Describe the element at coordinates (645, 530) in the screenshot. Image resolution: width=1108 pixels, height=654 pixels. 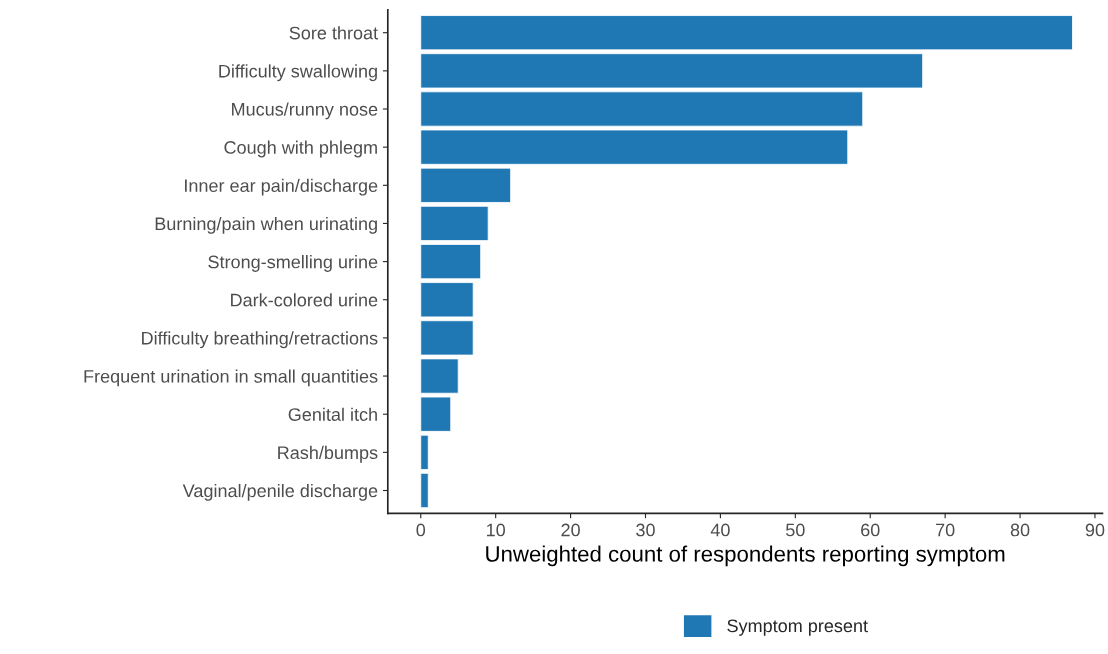
I see `x-tick-label: 30` at that location.